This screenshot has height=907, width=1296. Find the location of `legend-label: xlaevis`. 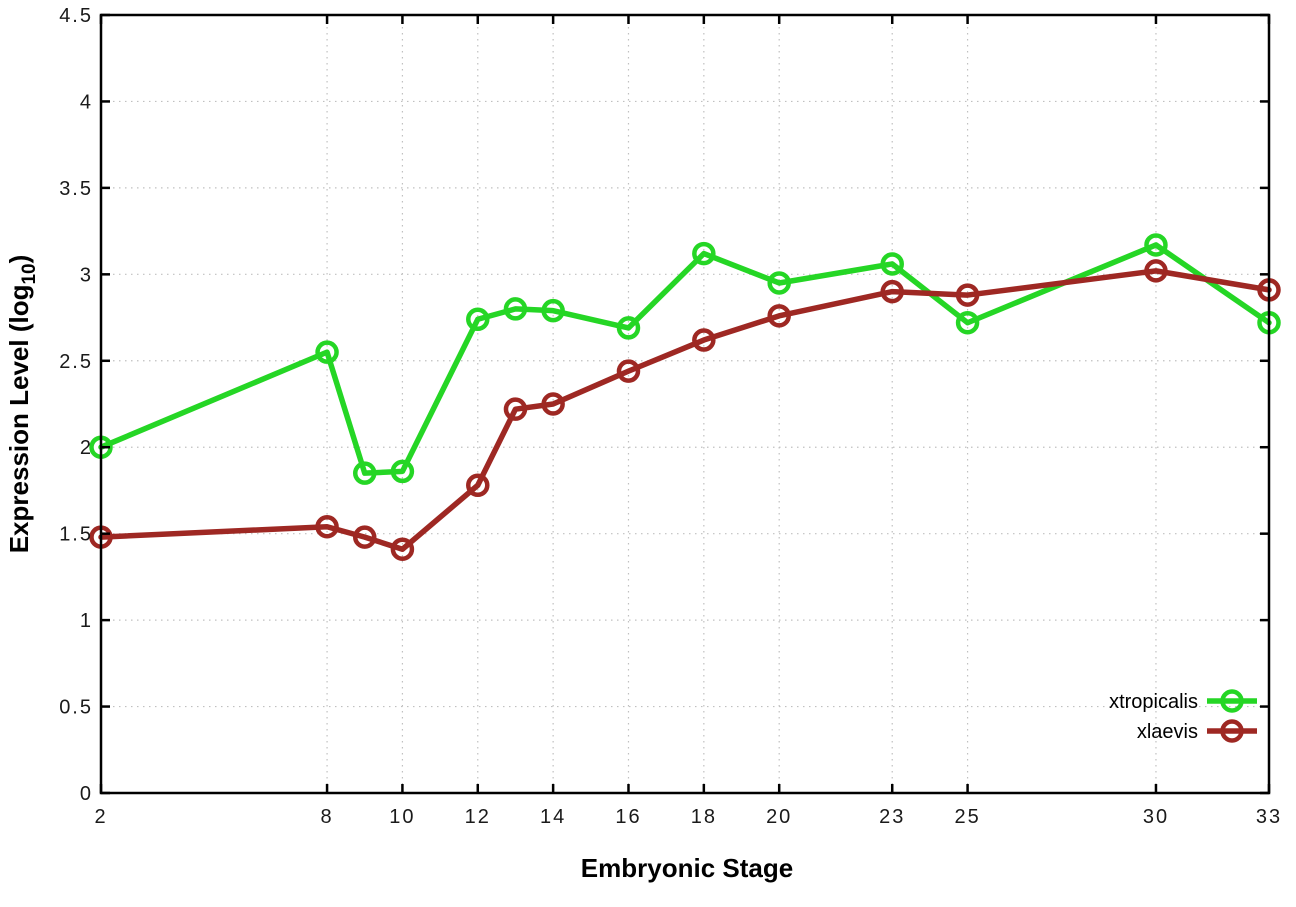

legend-label: xlaevis is located at coordinates (1167, 732).